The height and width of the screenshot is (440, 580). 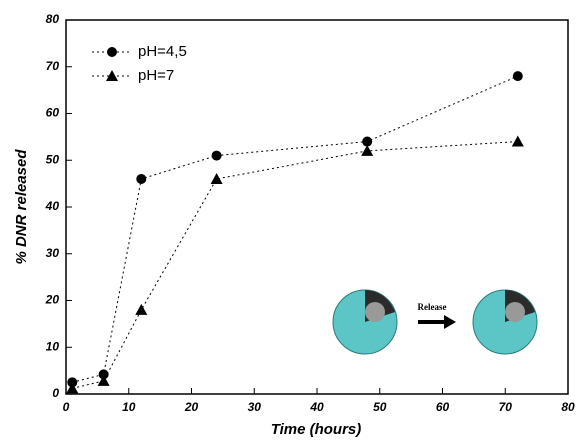 I want to click on legend-label: pH=4,5, so click(x=162, y=51).